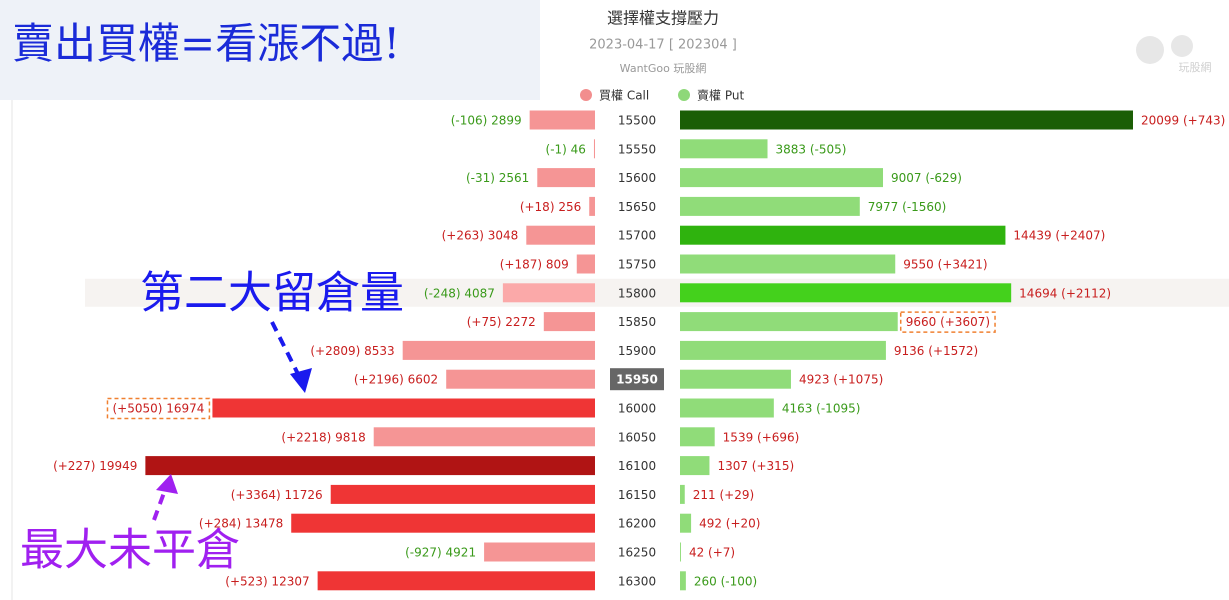 Image resolution: width=1229 pixels, height=600 pixels. I want to click on category-label: 15750, so click(637, 265).